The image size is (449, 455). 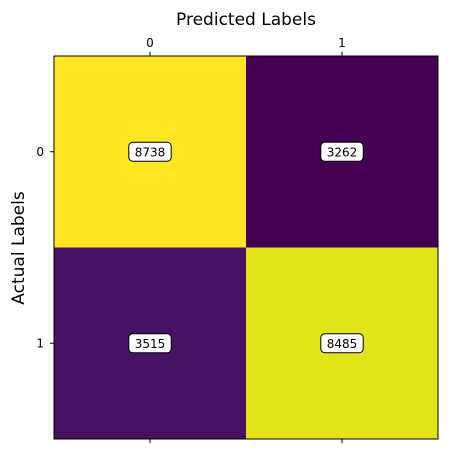 I want to click on x-axis-title: Predicted Labels, so click(x=246, y=20).